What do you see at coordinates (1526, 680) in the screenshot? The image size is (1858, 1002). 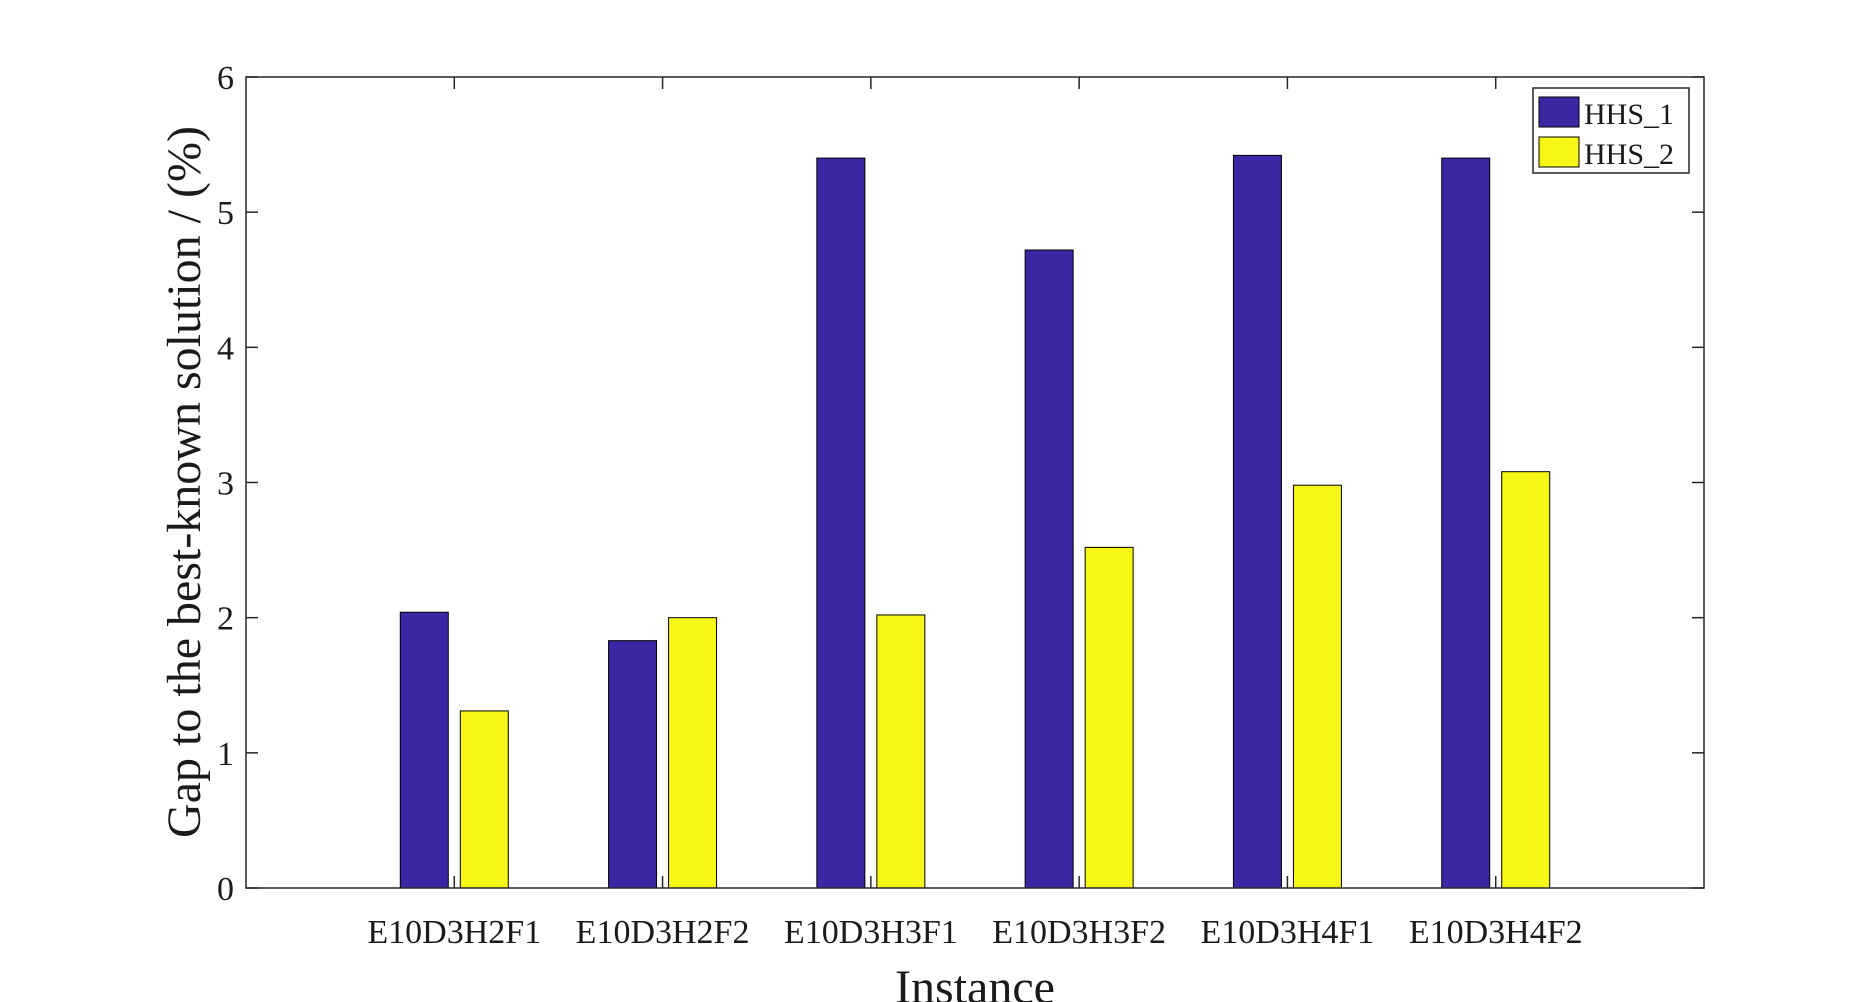 I see `bar-hhs2-e10d3h4f2` at bounding box center [1526, 680].